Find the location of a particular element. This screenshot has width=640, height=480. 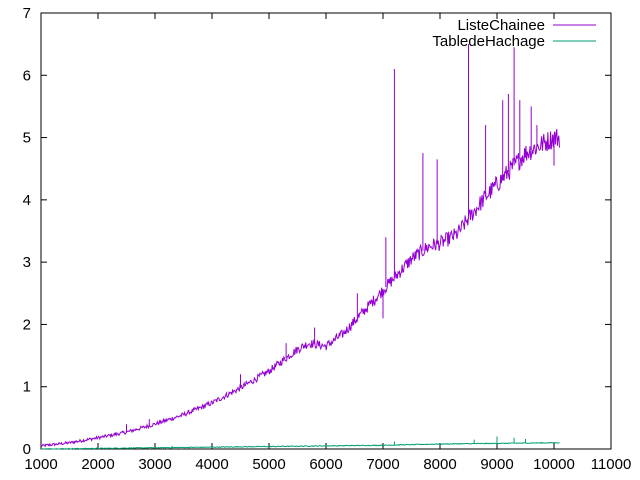

y-tick-label: 3 is located at coordinates (27, 262).